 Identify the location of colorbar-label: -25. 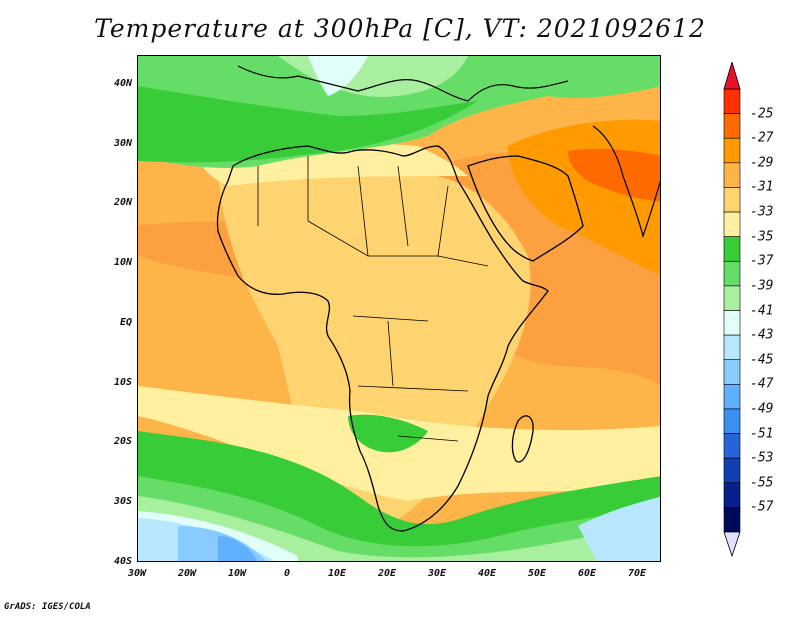
(762, 114).